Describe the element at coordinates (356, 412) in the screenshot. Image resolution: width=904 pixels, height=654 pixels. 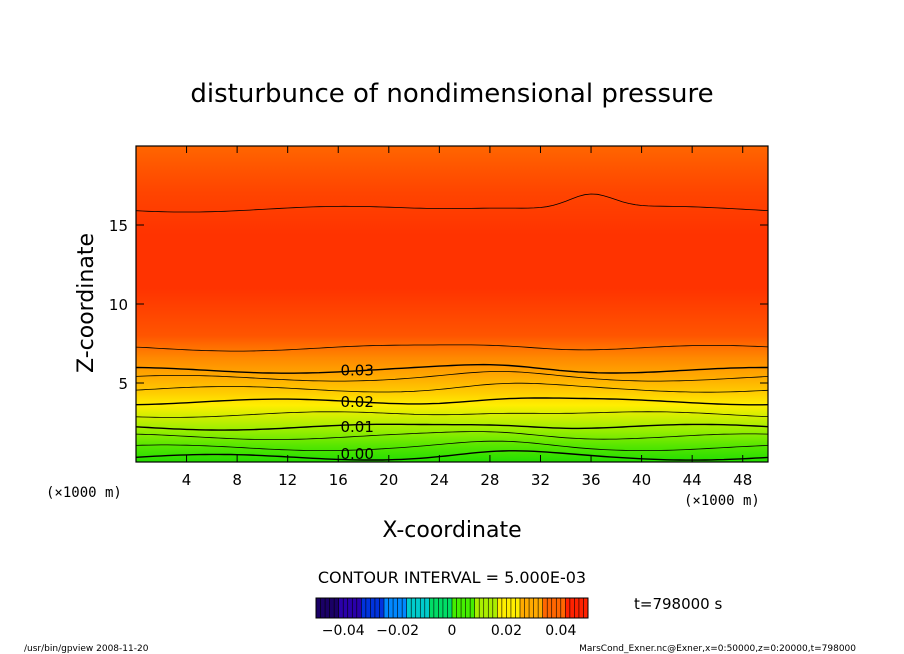
I see `contour-labels: 0.03 0.02 0.01 0.00` at that location.